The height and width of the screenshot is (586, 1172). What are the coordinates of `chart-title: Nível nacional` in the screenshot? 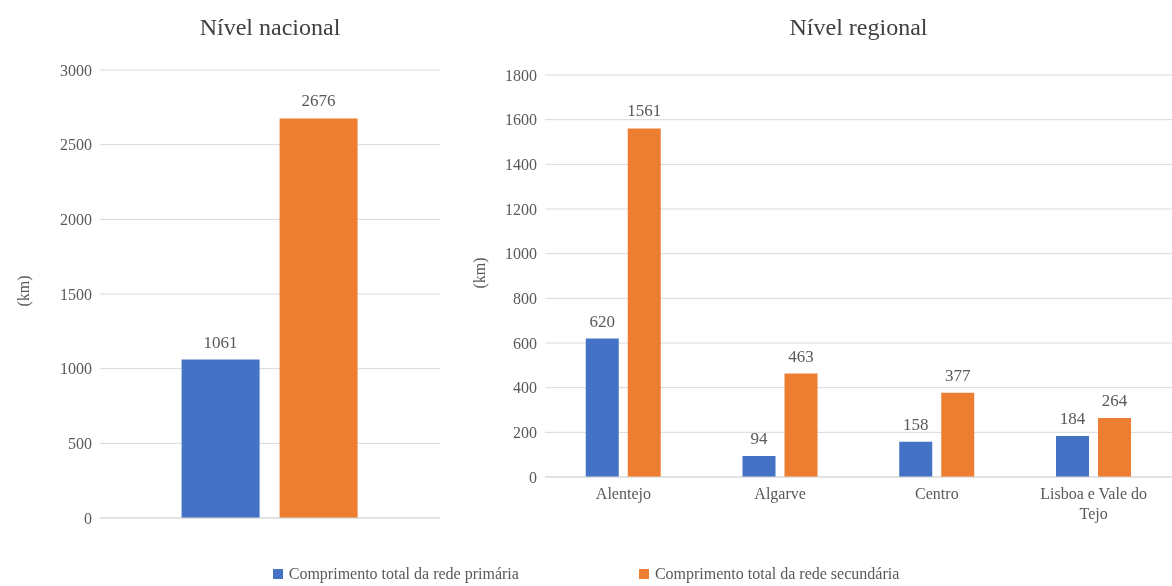 It's located at (270, 27).